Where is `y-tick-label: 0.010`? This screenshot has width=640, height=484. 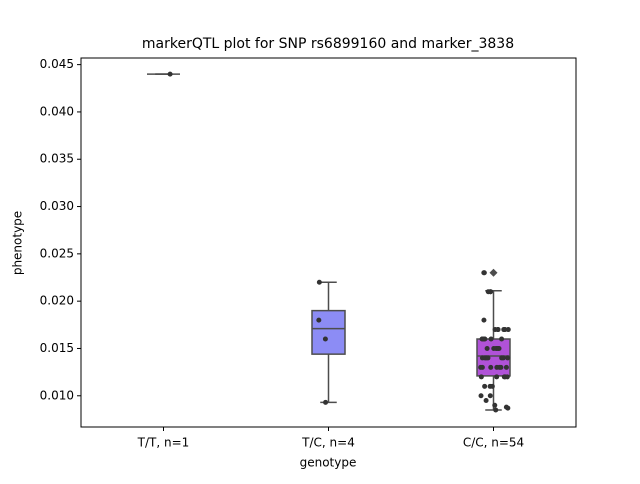 y-tick-label: 0.010 is located at coordinates (57, 395).